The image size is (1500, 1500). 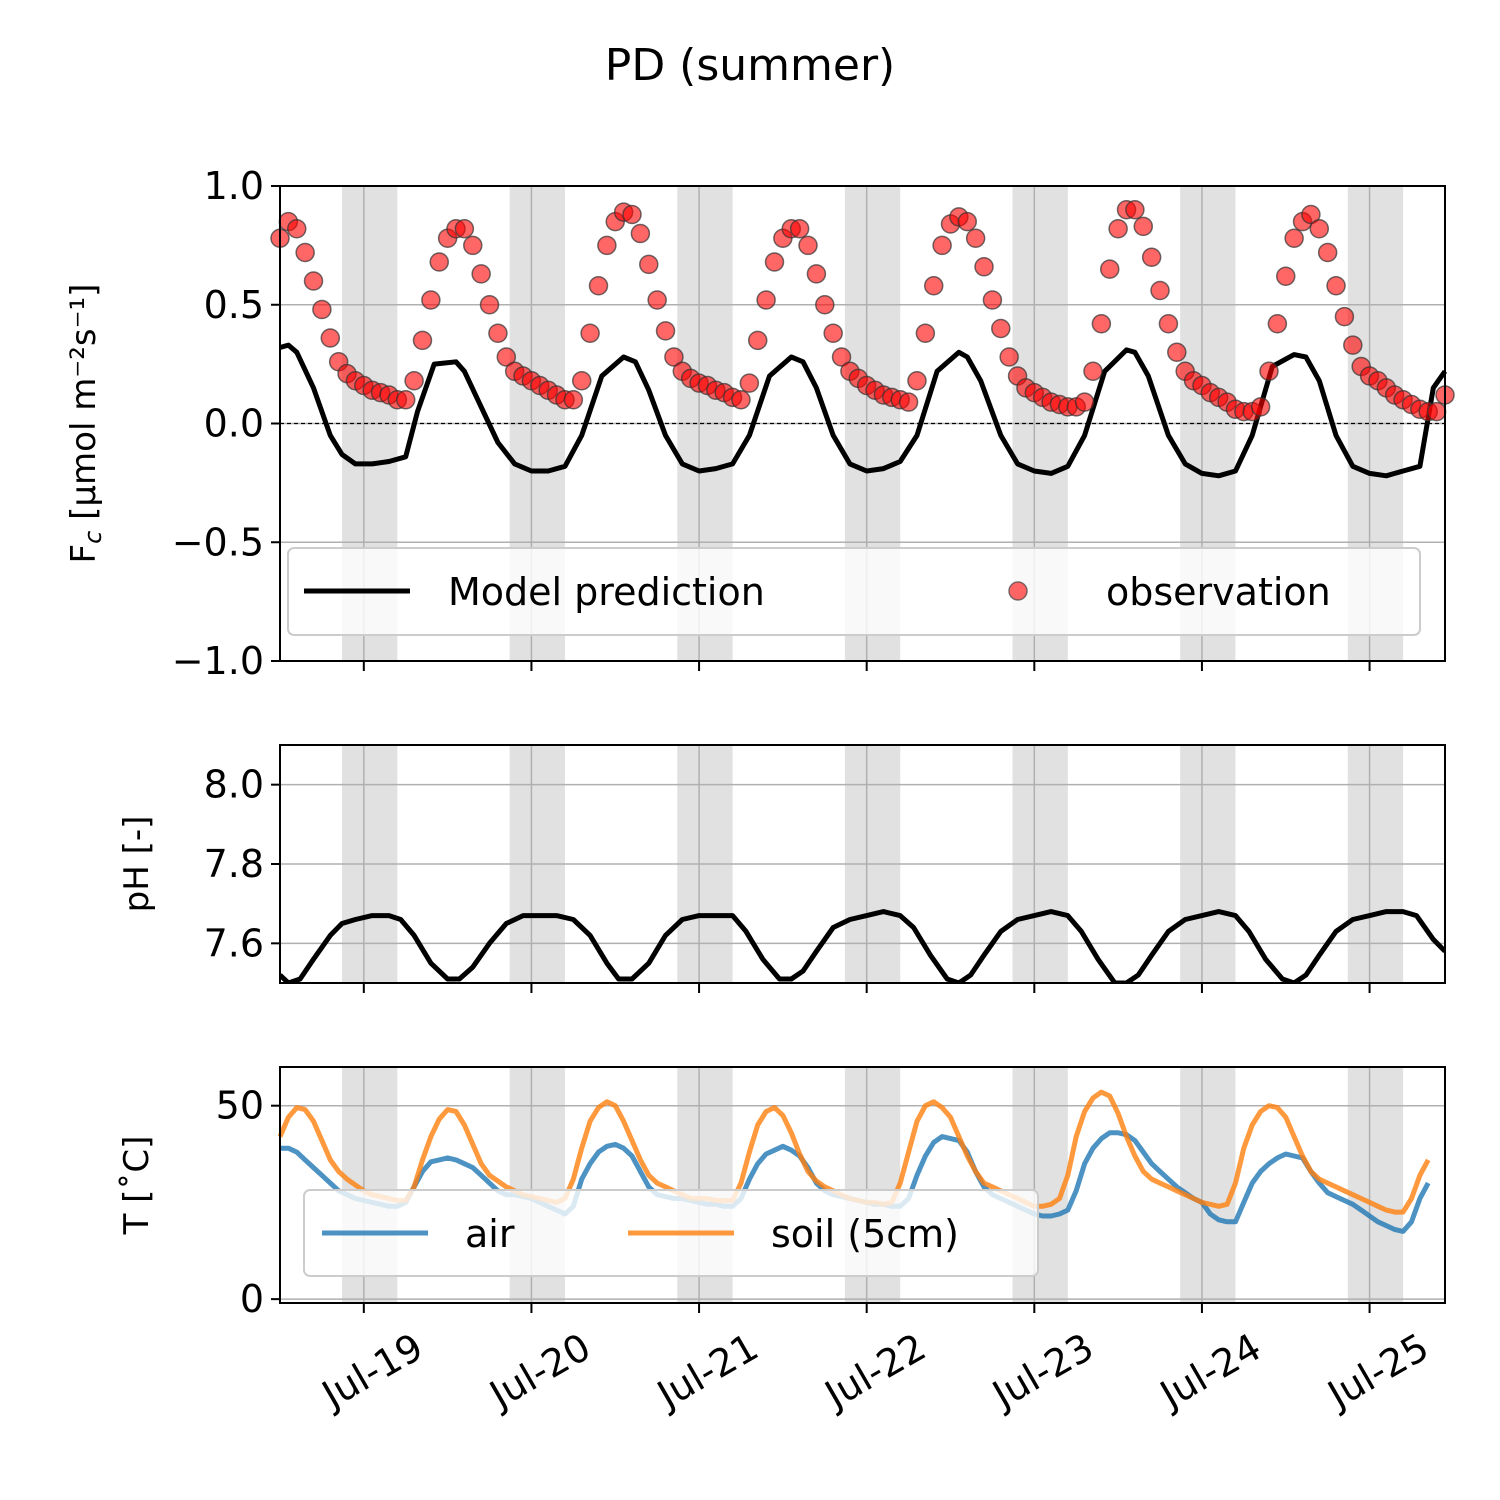 I want to click on legend-model-label: Model prediction, so click(x=606, y=592).